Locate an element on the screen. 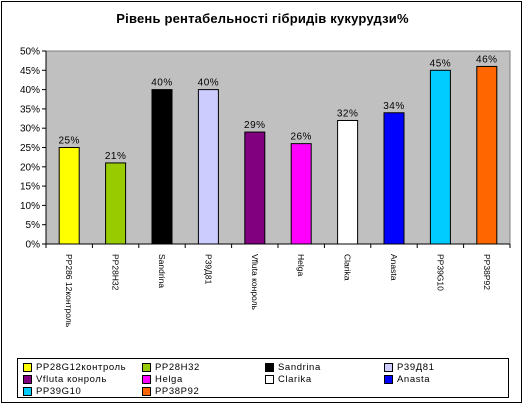  y-tick-label: 35% is located at coordinates (30, 109).